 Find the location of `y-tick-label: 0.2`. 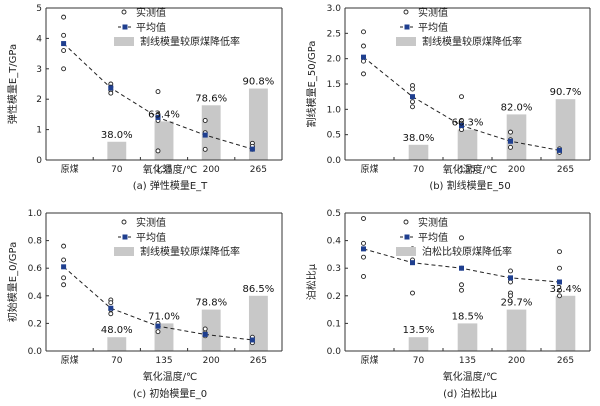

y-tick-label: 0.2 is located at coordinates (334, 297).